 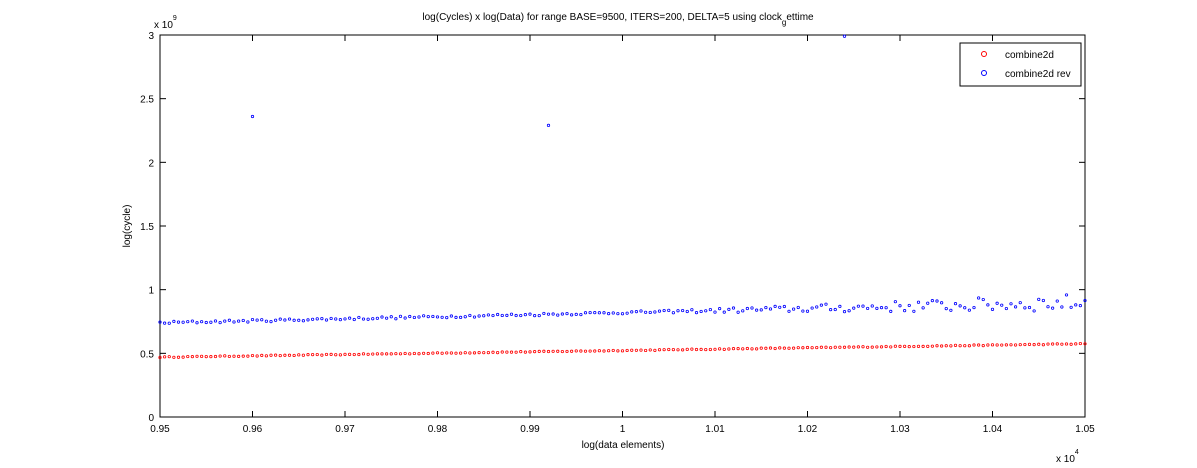 What do you see at coordinates (993, 429) in the screenshot?
I see `x-tick-label: 1.04` at bounding box center [993, 429].